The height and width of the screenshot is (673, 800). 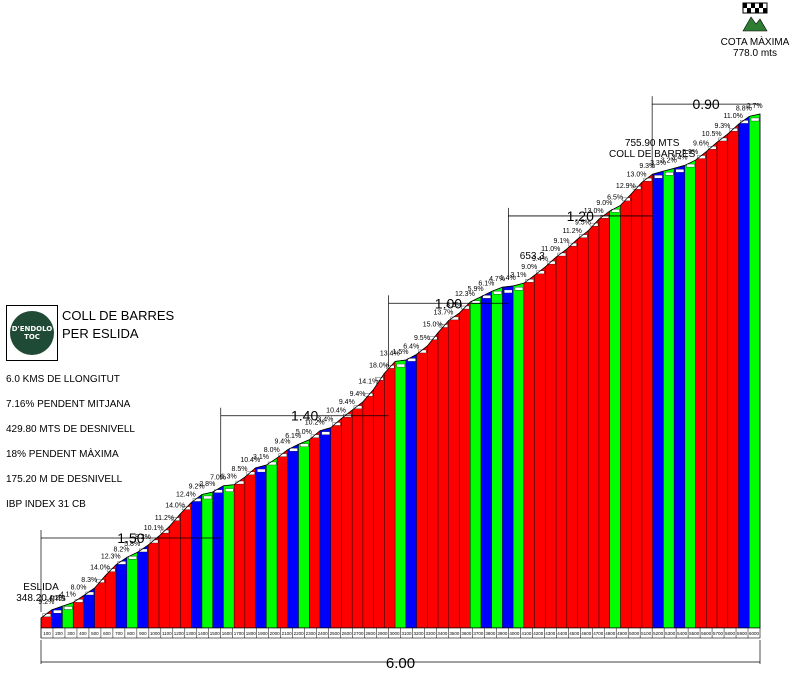 I want to click on grade-label: 11.0%, so click(x=732, y=116).